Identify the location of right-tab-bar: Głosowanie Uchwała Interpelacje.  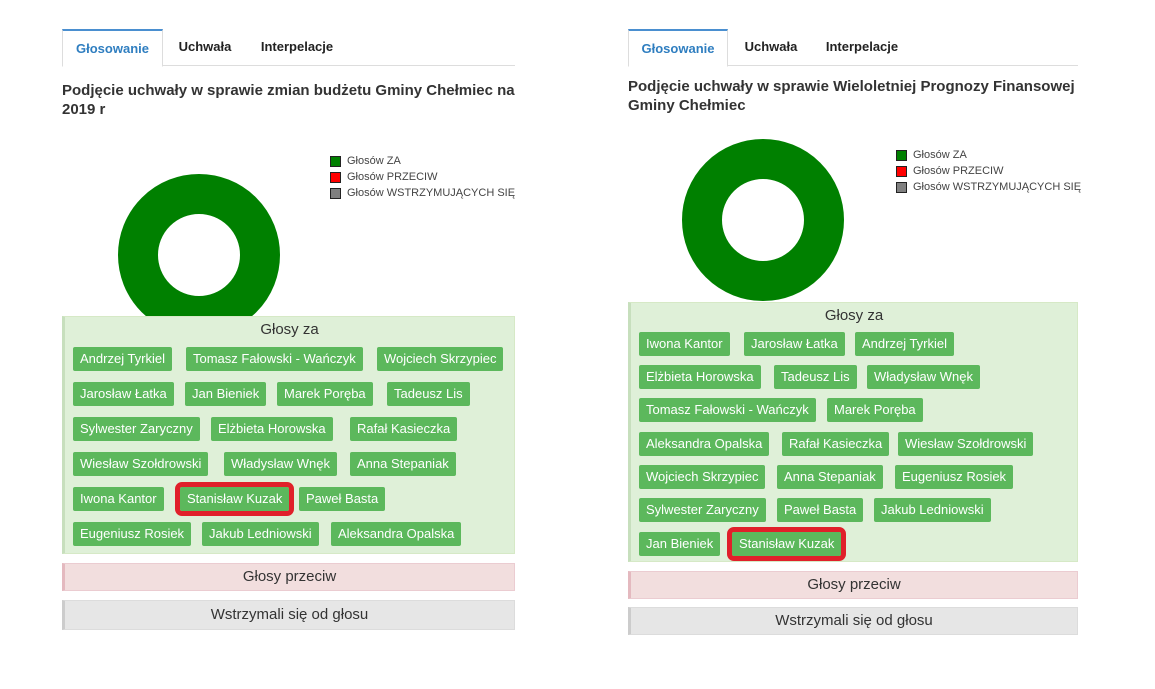
(853, 48).